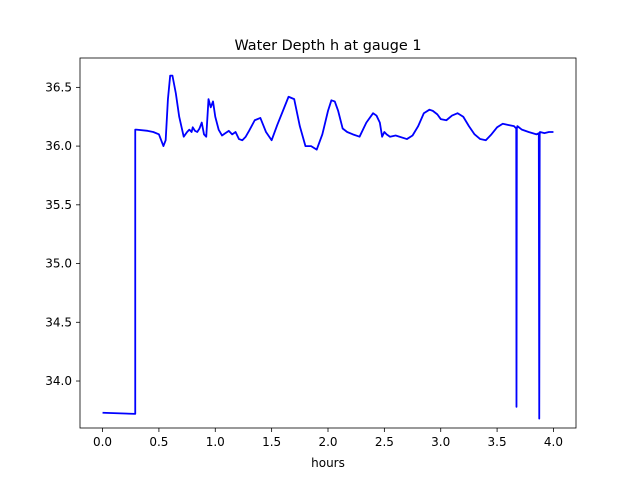  Describe the element at coordinates (384, 442) in the screenshot. I see `x-tick-label: 2.5` at that location.